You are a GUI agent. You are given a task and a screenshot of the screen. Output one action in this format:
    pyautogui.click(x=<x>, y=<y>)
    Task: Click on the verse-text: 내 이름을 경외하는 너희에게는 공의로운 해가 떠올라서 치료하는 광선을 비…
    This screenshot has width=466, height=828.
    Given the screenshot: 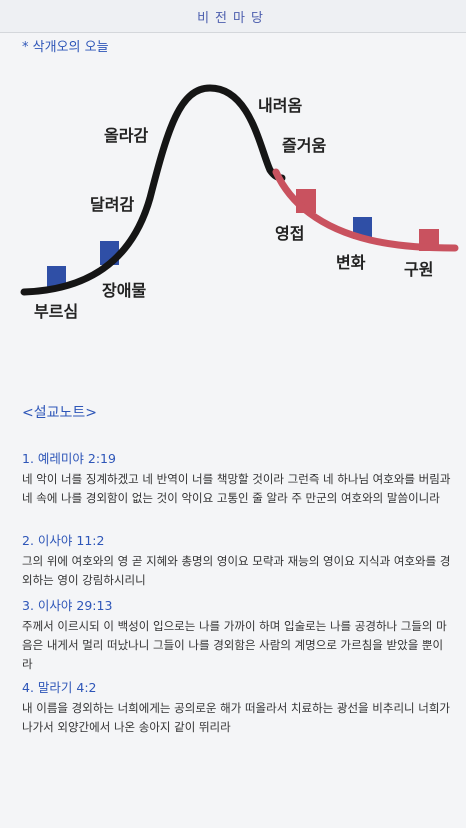 What is the action you would take?
    pyautogui.click(x=236, y=717)
    